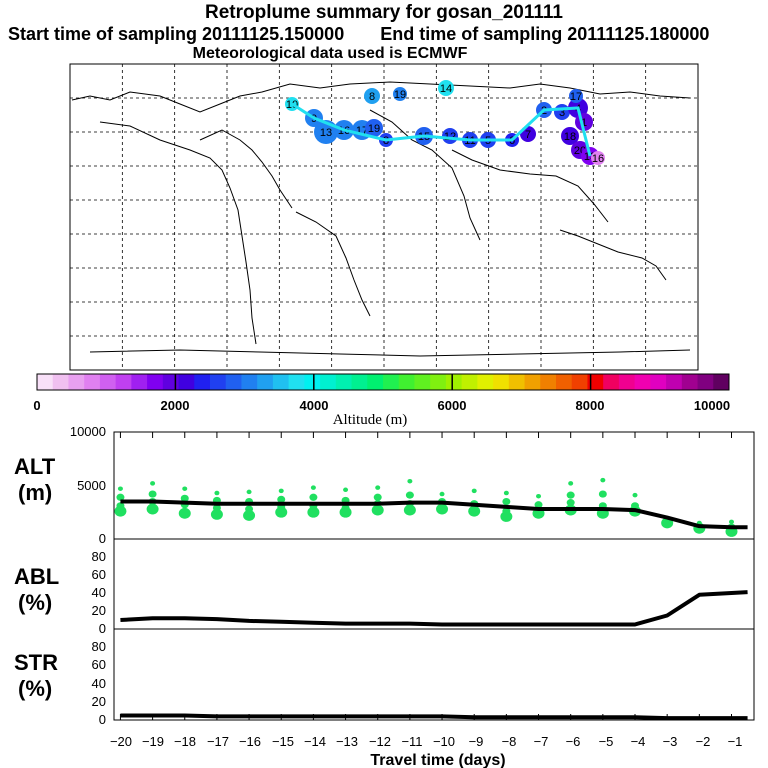 The width and height of the screenshot is (768, 768). I want to click on xtick-m7: −7, so click(541, 741).